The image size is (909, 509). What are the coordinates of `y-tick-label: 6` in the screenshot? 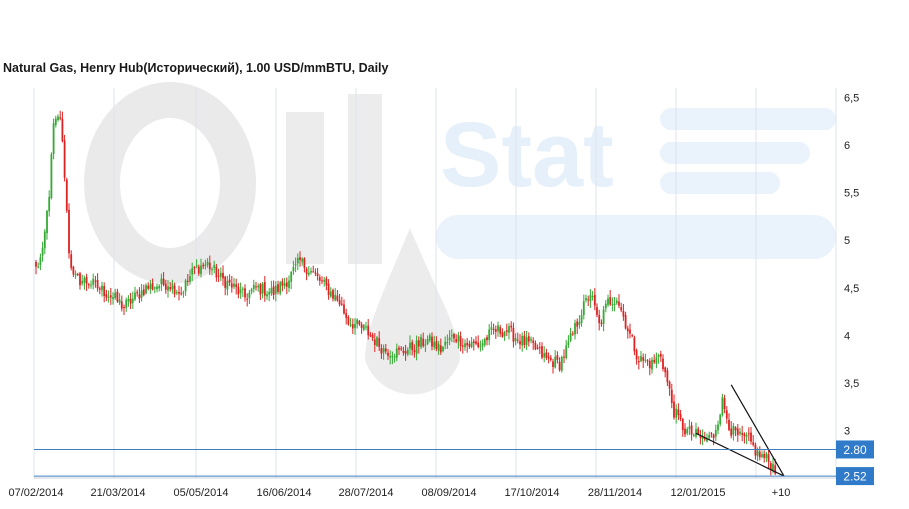 It's located at (847, 146).